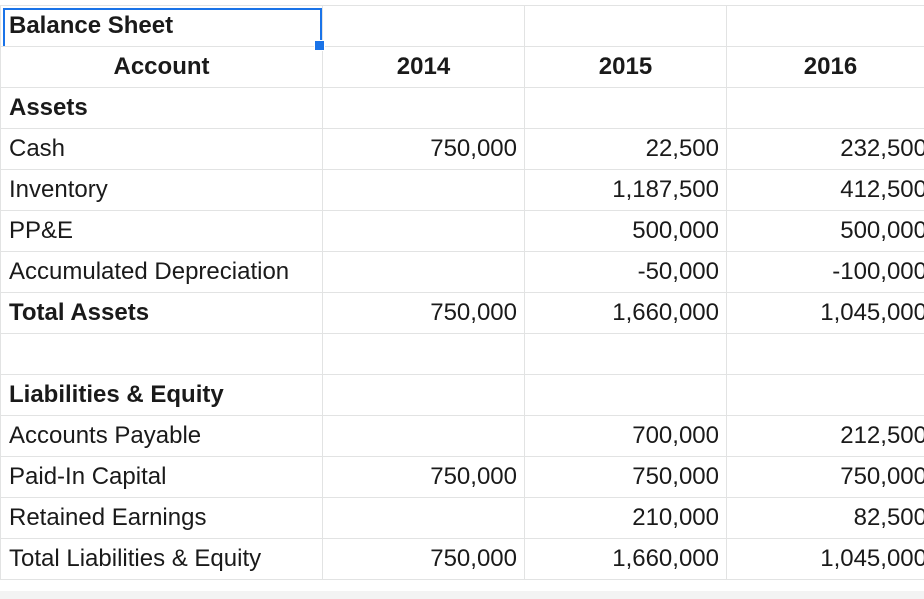  I want to click on header-year-cell: 2016, so click(825, 67).